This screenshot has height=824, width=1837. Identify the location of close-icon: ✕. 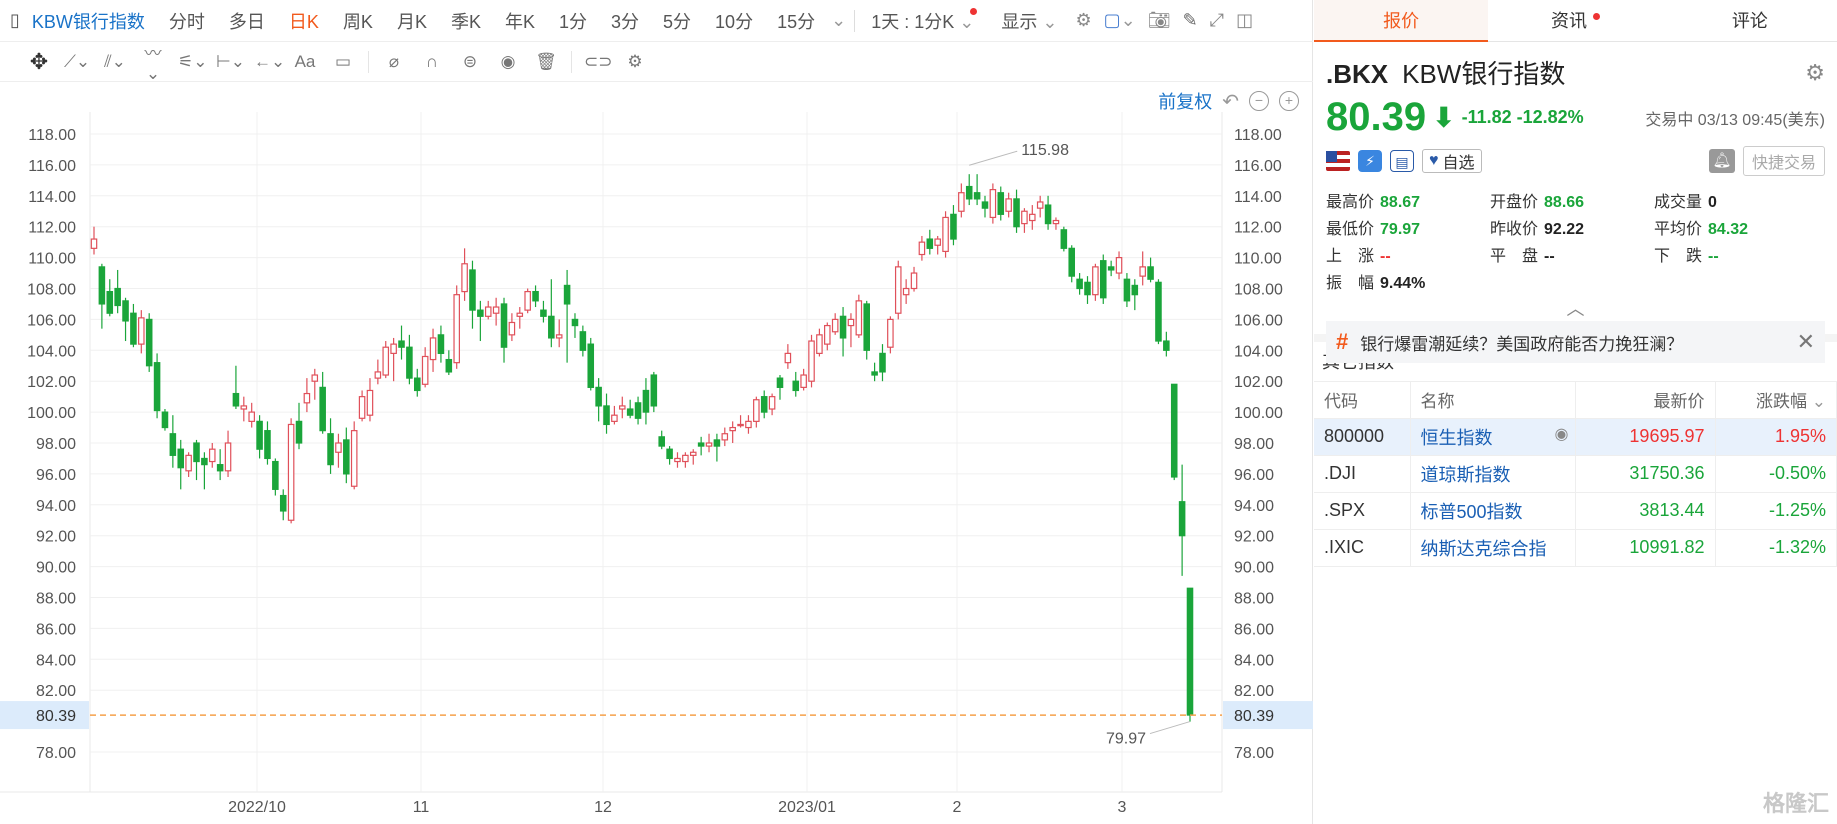
(1805, 341).